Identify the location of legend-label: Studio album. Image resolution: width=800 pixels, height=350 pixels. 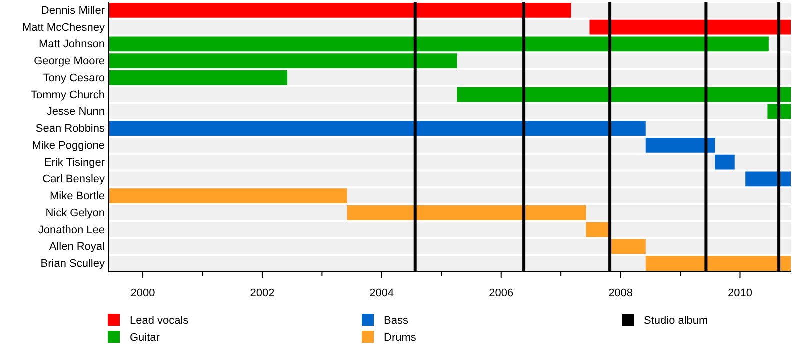
(676, 321).